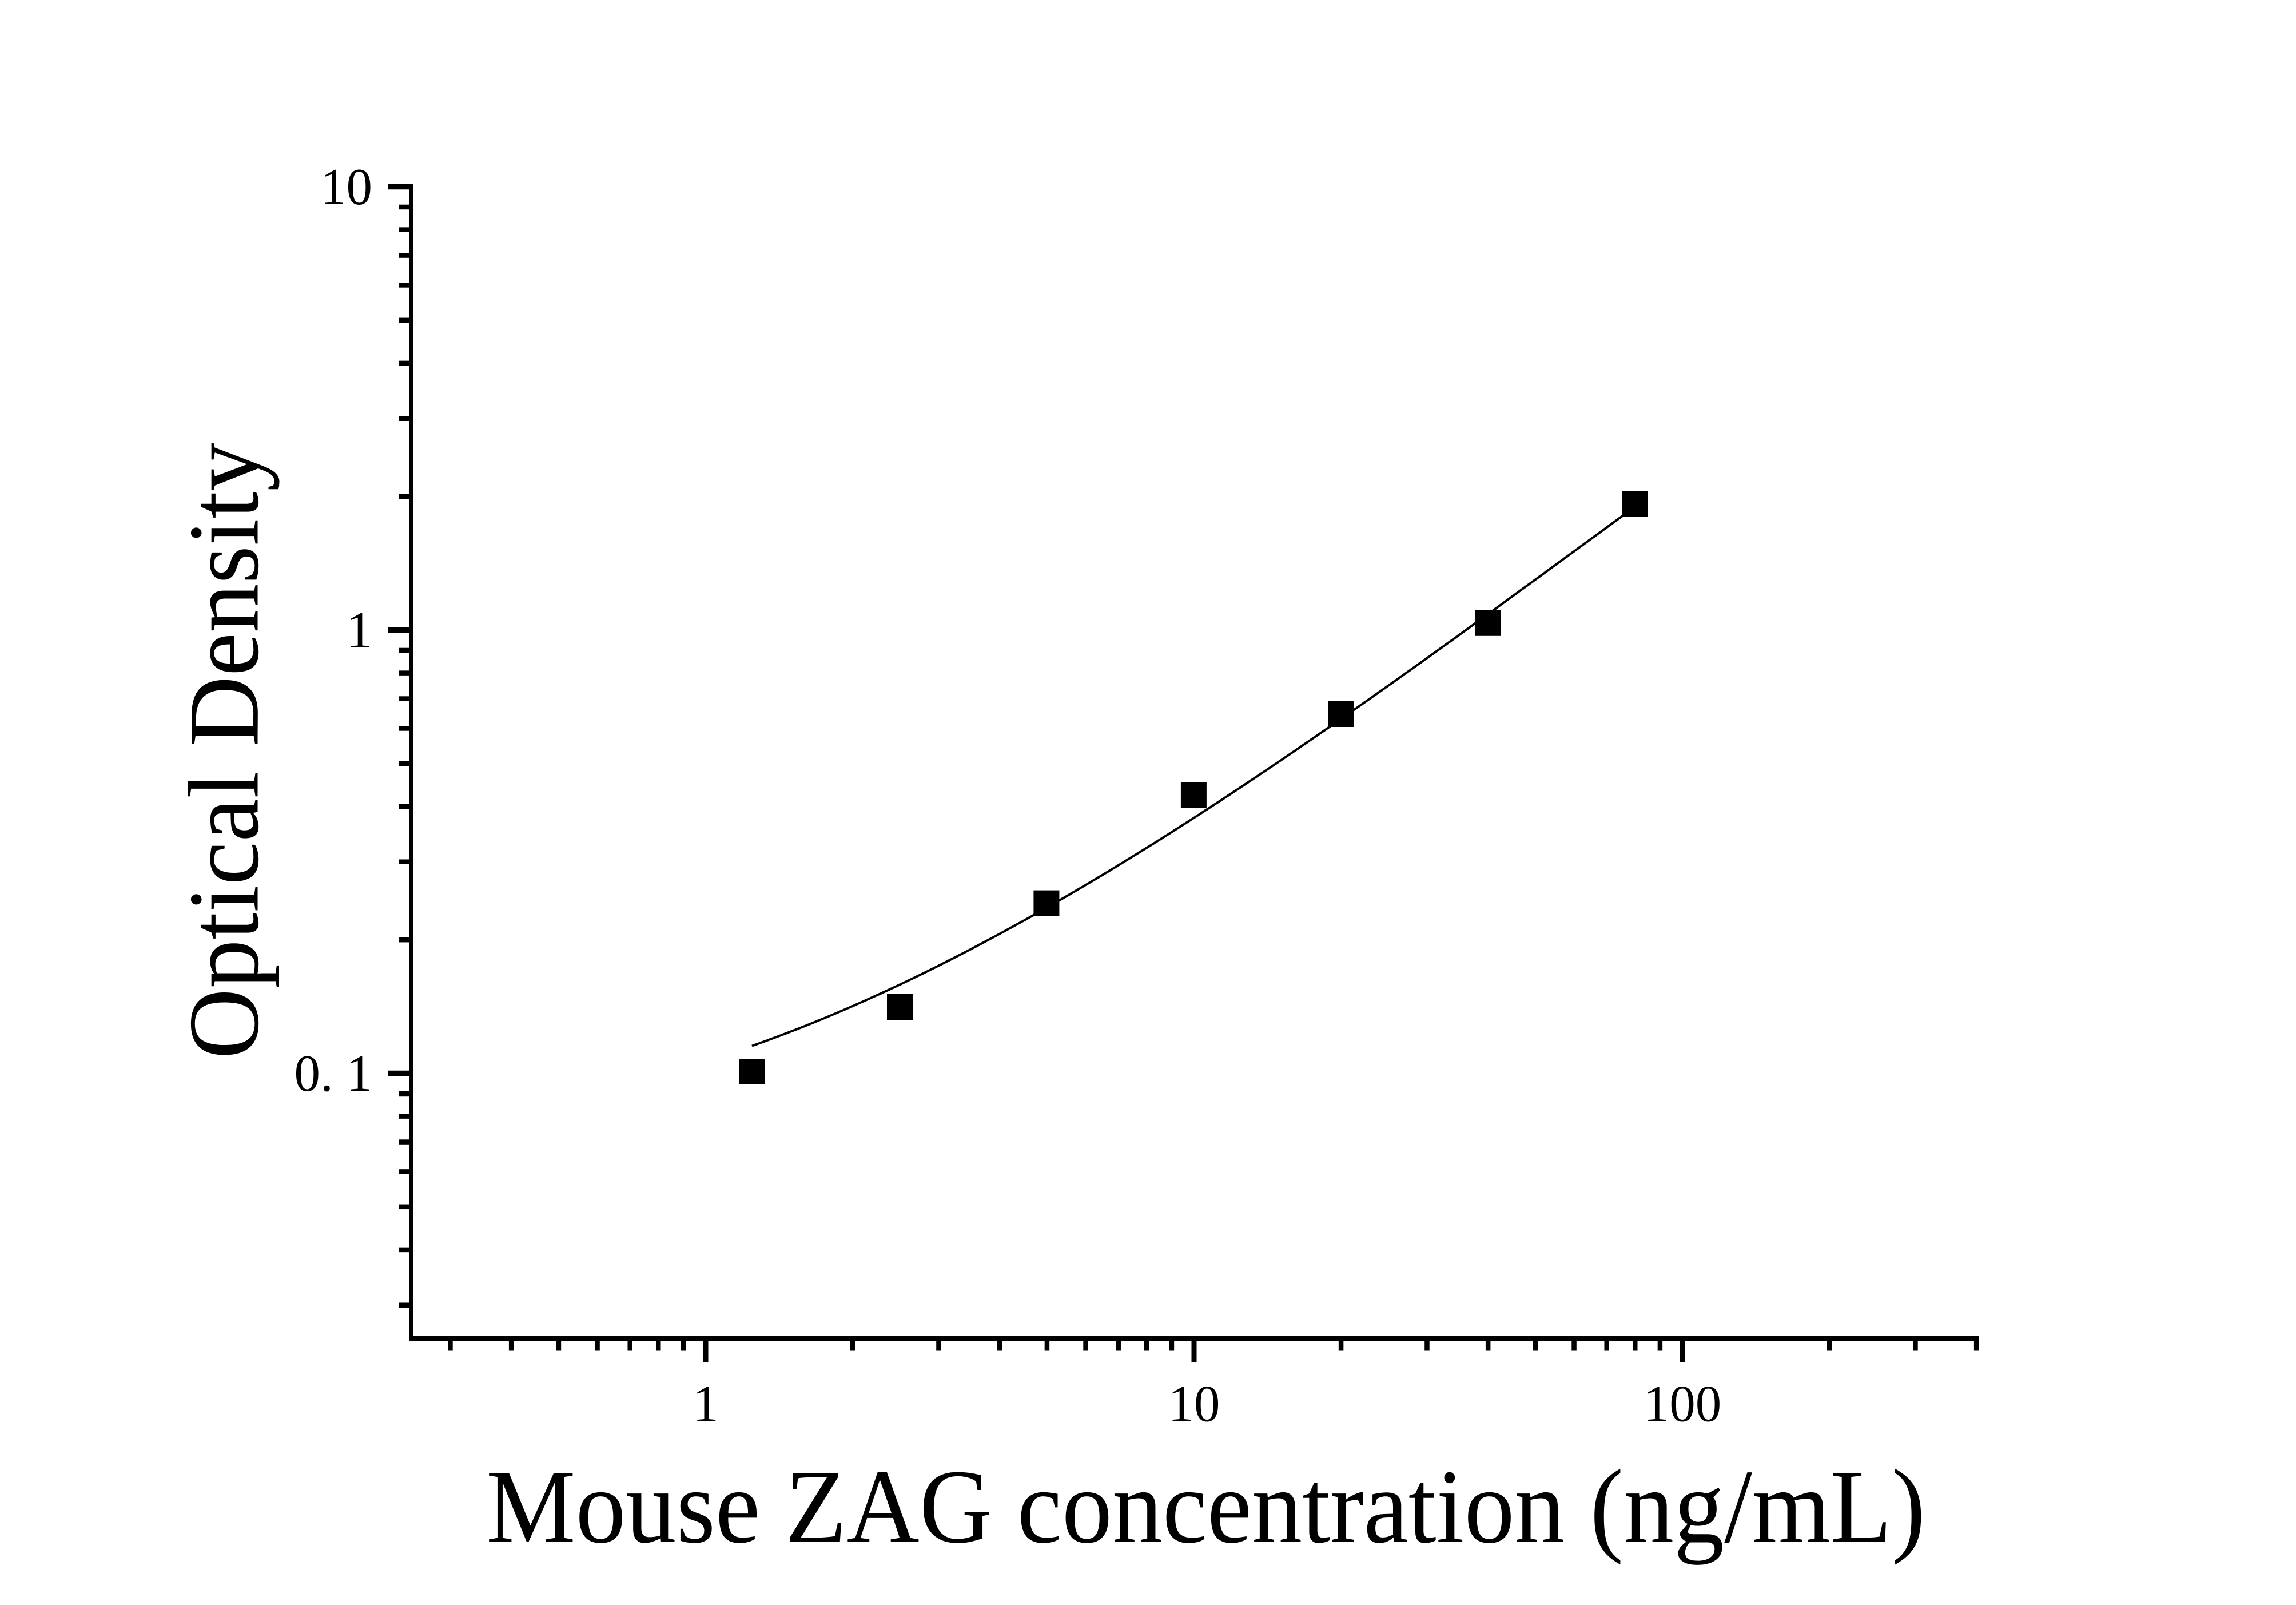  Describe the element at coordinates (1683, 1404) in the screenshot. I see `svg-text: 100` at that location.